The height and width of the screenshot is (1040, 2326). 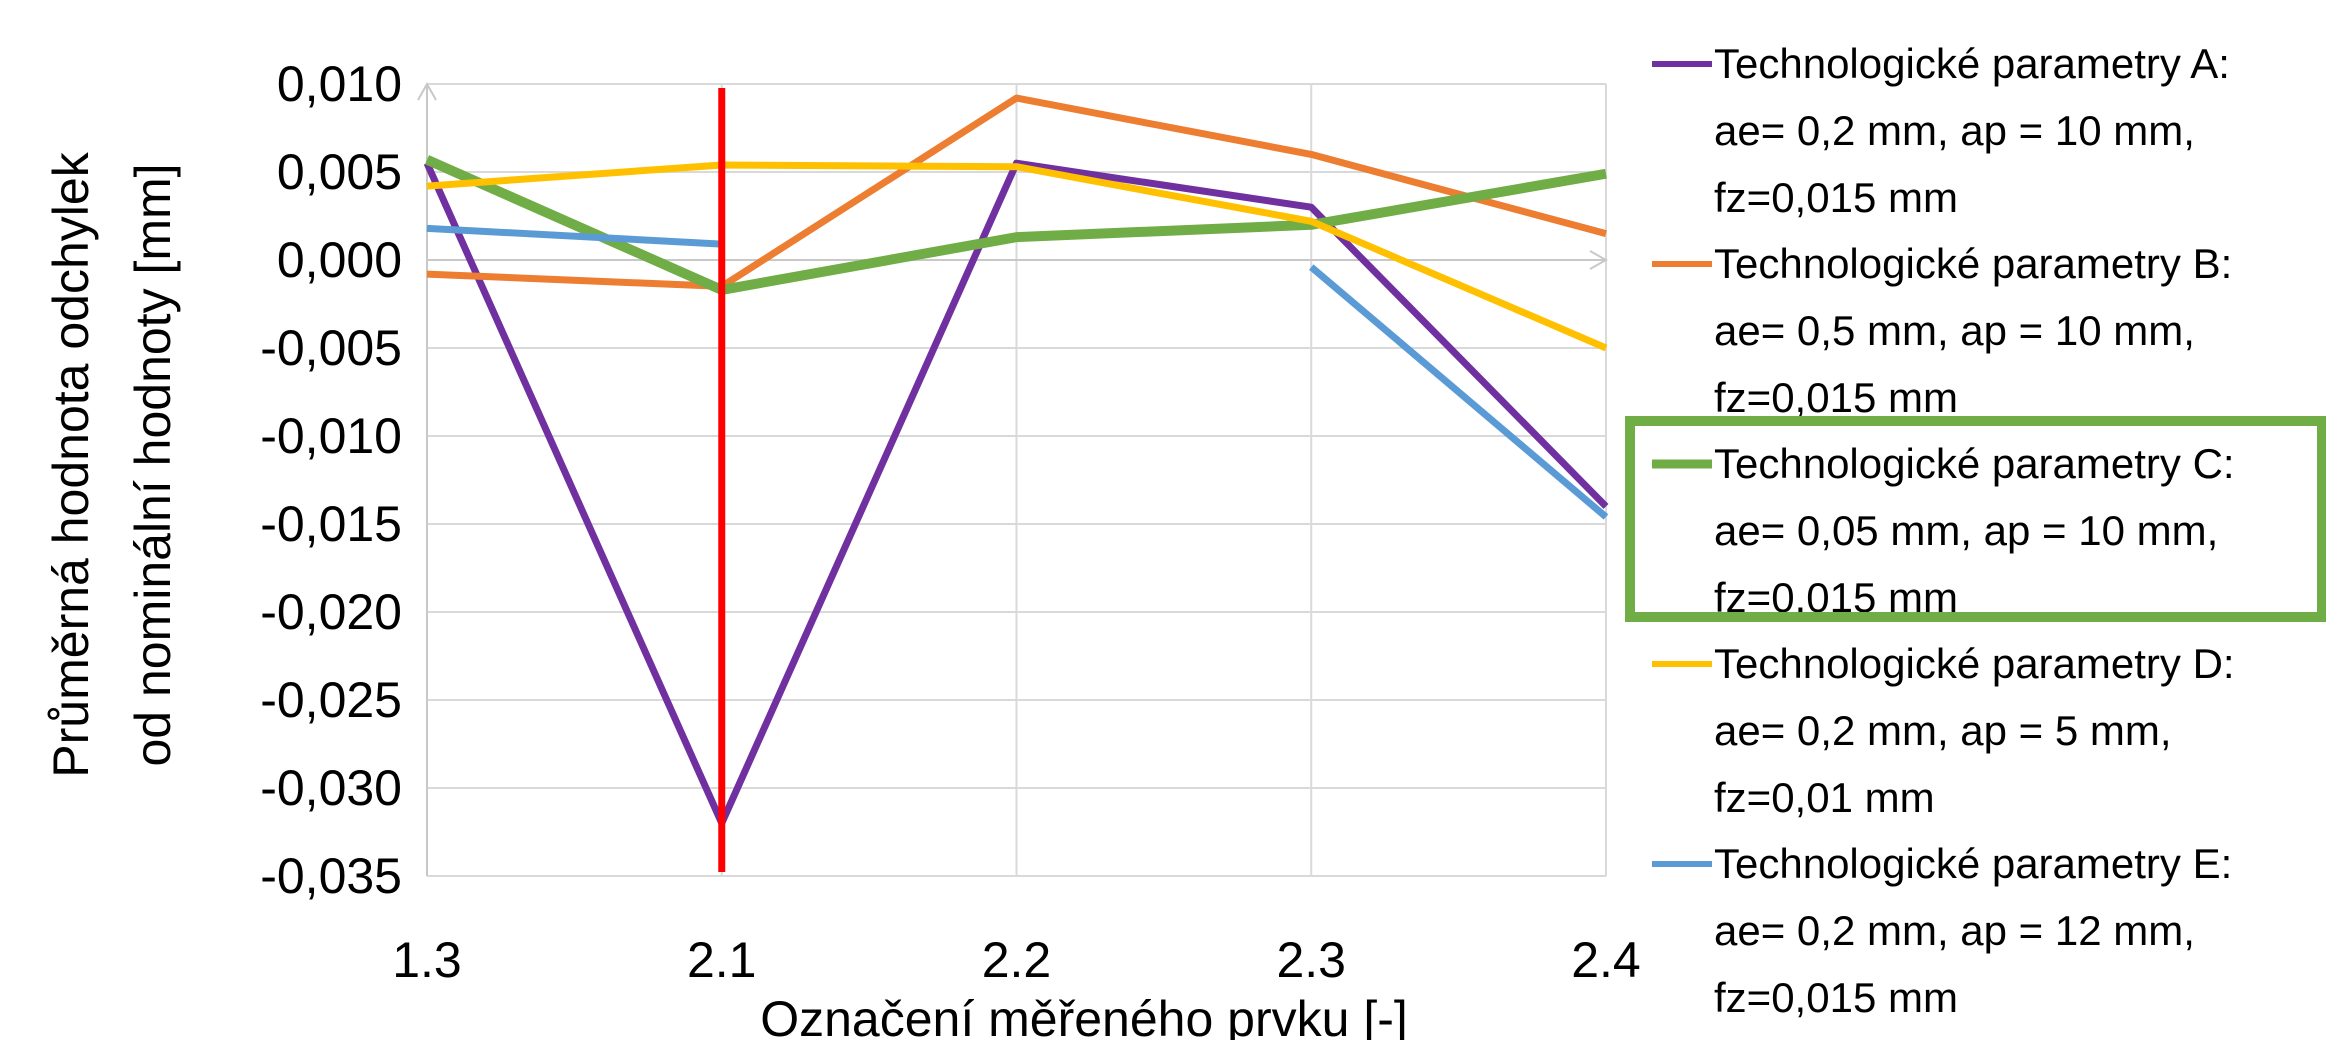 I want to click on legend-series-params-1: ae= 0,2 mm, ap = 10 mm,, so click(x=1954, y=130).